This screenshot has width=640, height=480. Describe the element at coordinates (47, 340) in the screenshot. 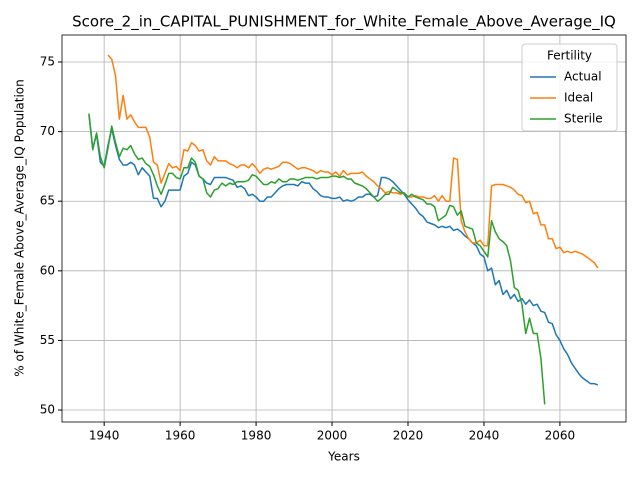

I see `y-tick-label: 55` at that location.